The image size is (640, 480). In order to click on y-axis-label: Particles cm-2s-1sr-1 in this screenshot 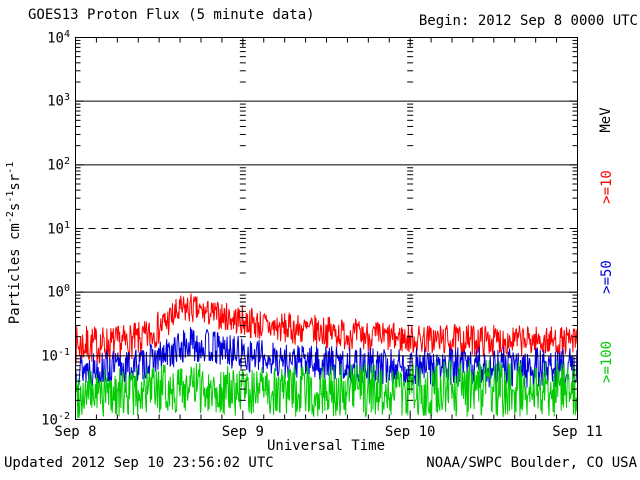, I will do `click(14, 243)`.